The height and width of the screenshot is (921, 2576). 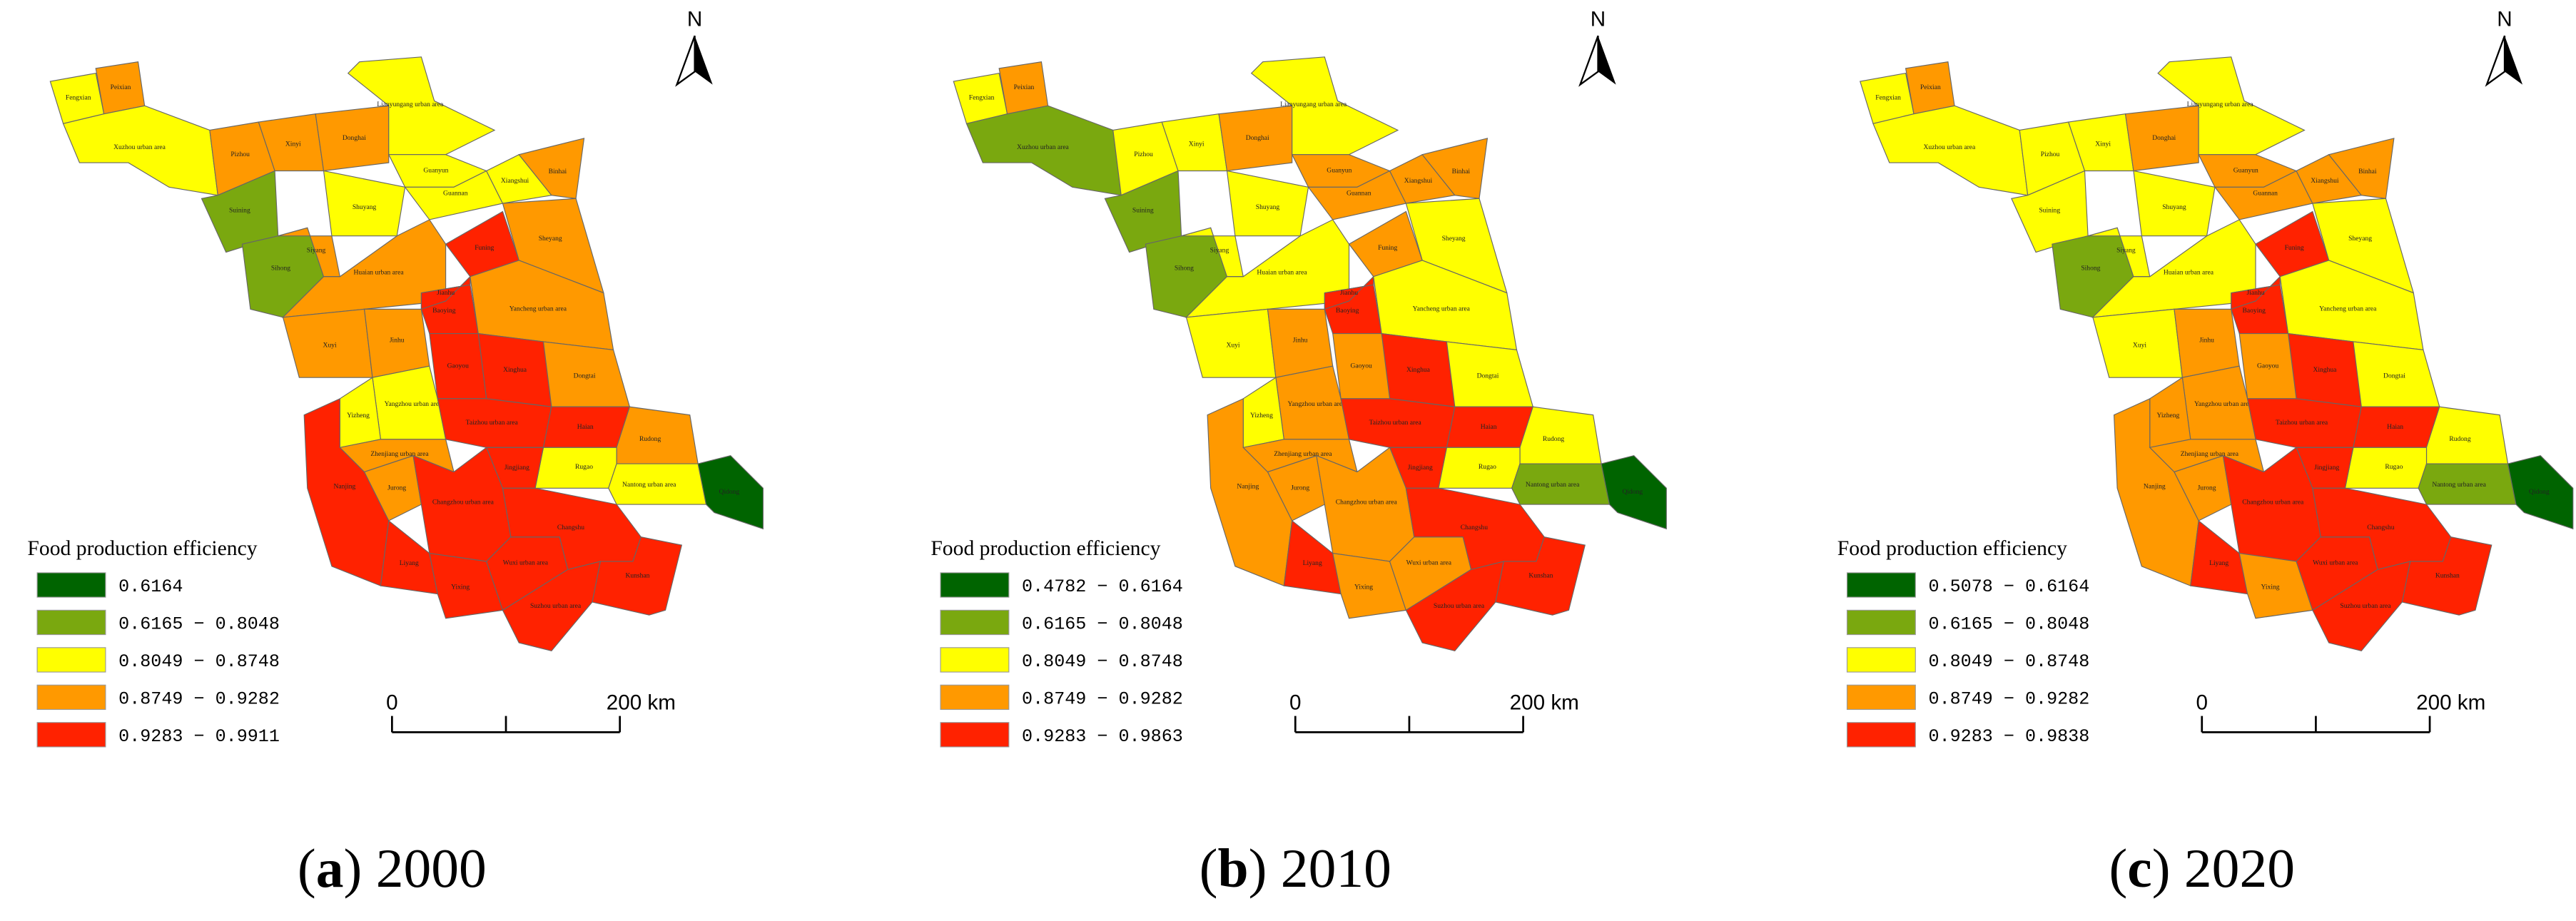 I want to click on region-label: Jianhu, so click(x=446, y=293).